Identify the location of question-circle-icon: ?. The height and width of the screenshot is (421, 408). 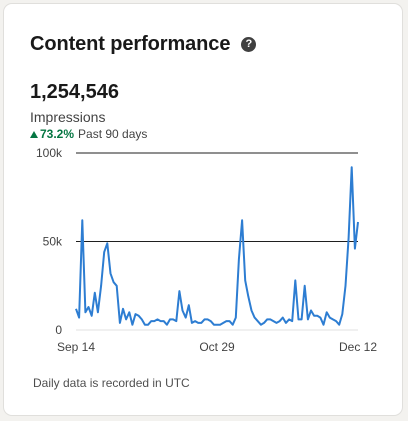
(249, 44).